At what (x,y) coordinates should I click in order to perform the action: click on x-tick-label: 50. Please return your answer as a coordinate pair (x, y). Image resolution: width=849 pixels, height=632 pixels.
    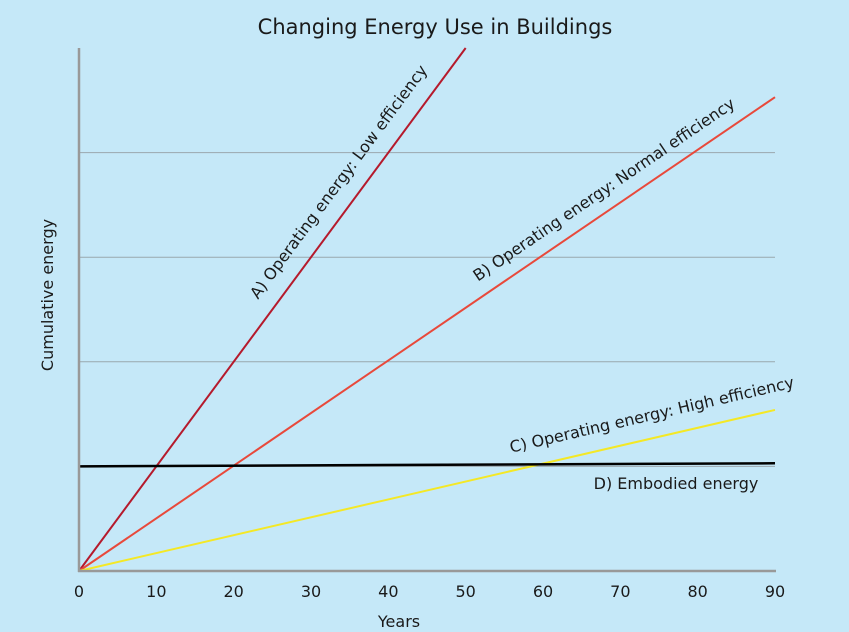
    Looking at the image, I should click on (465, 591).